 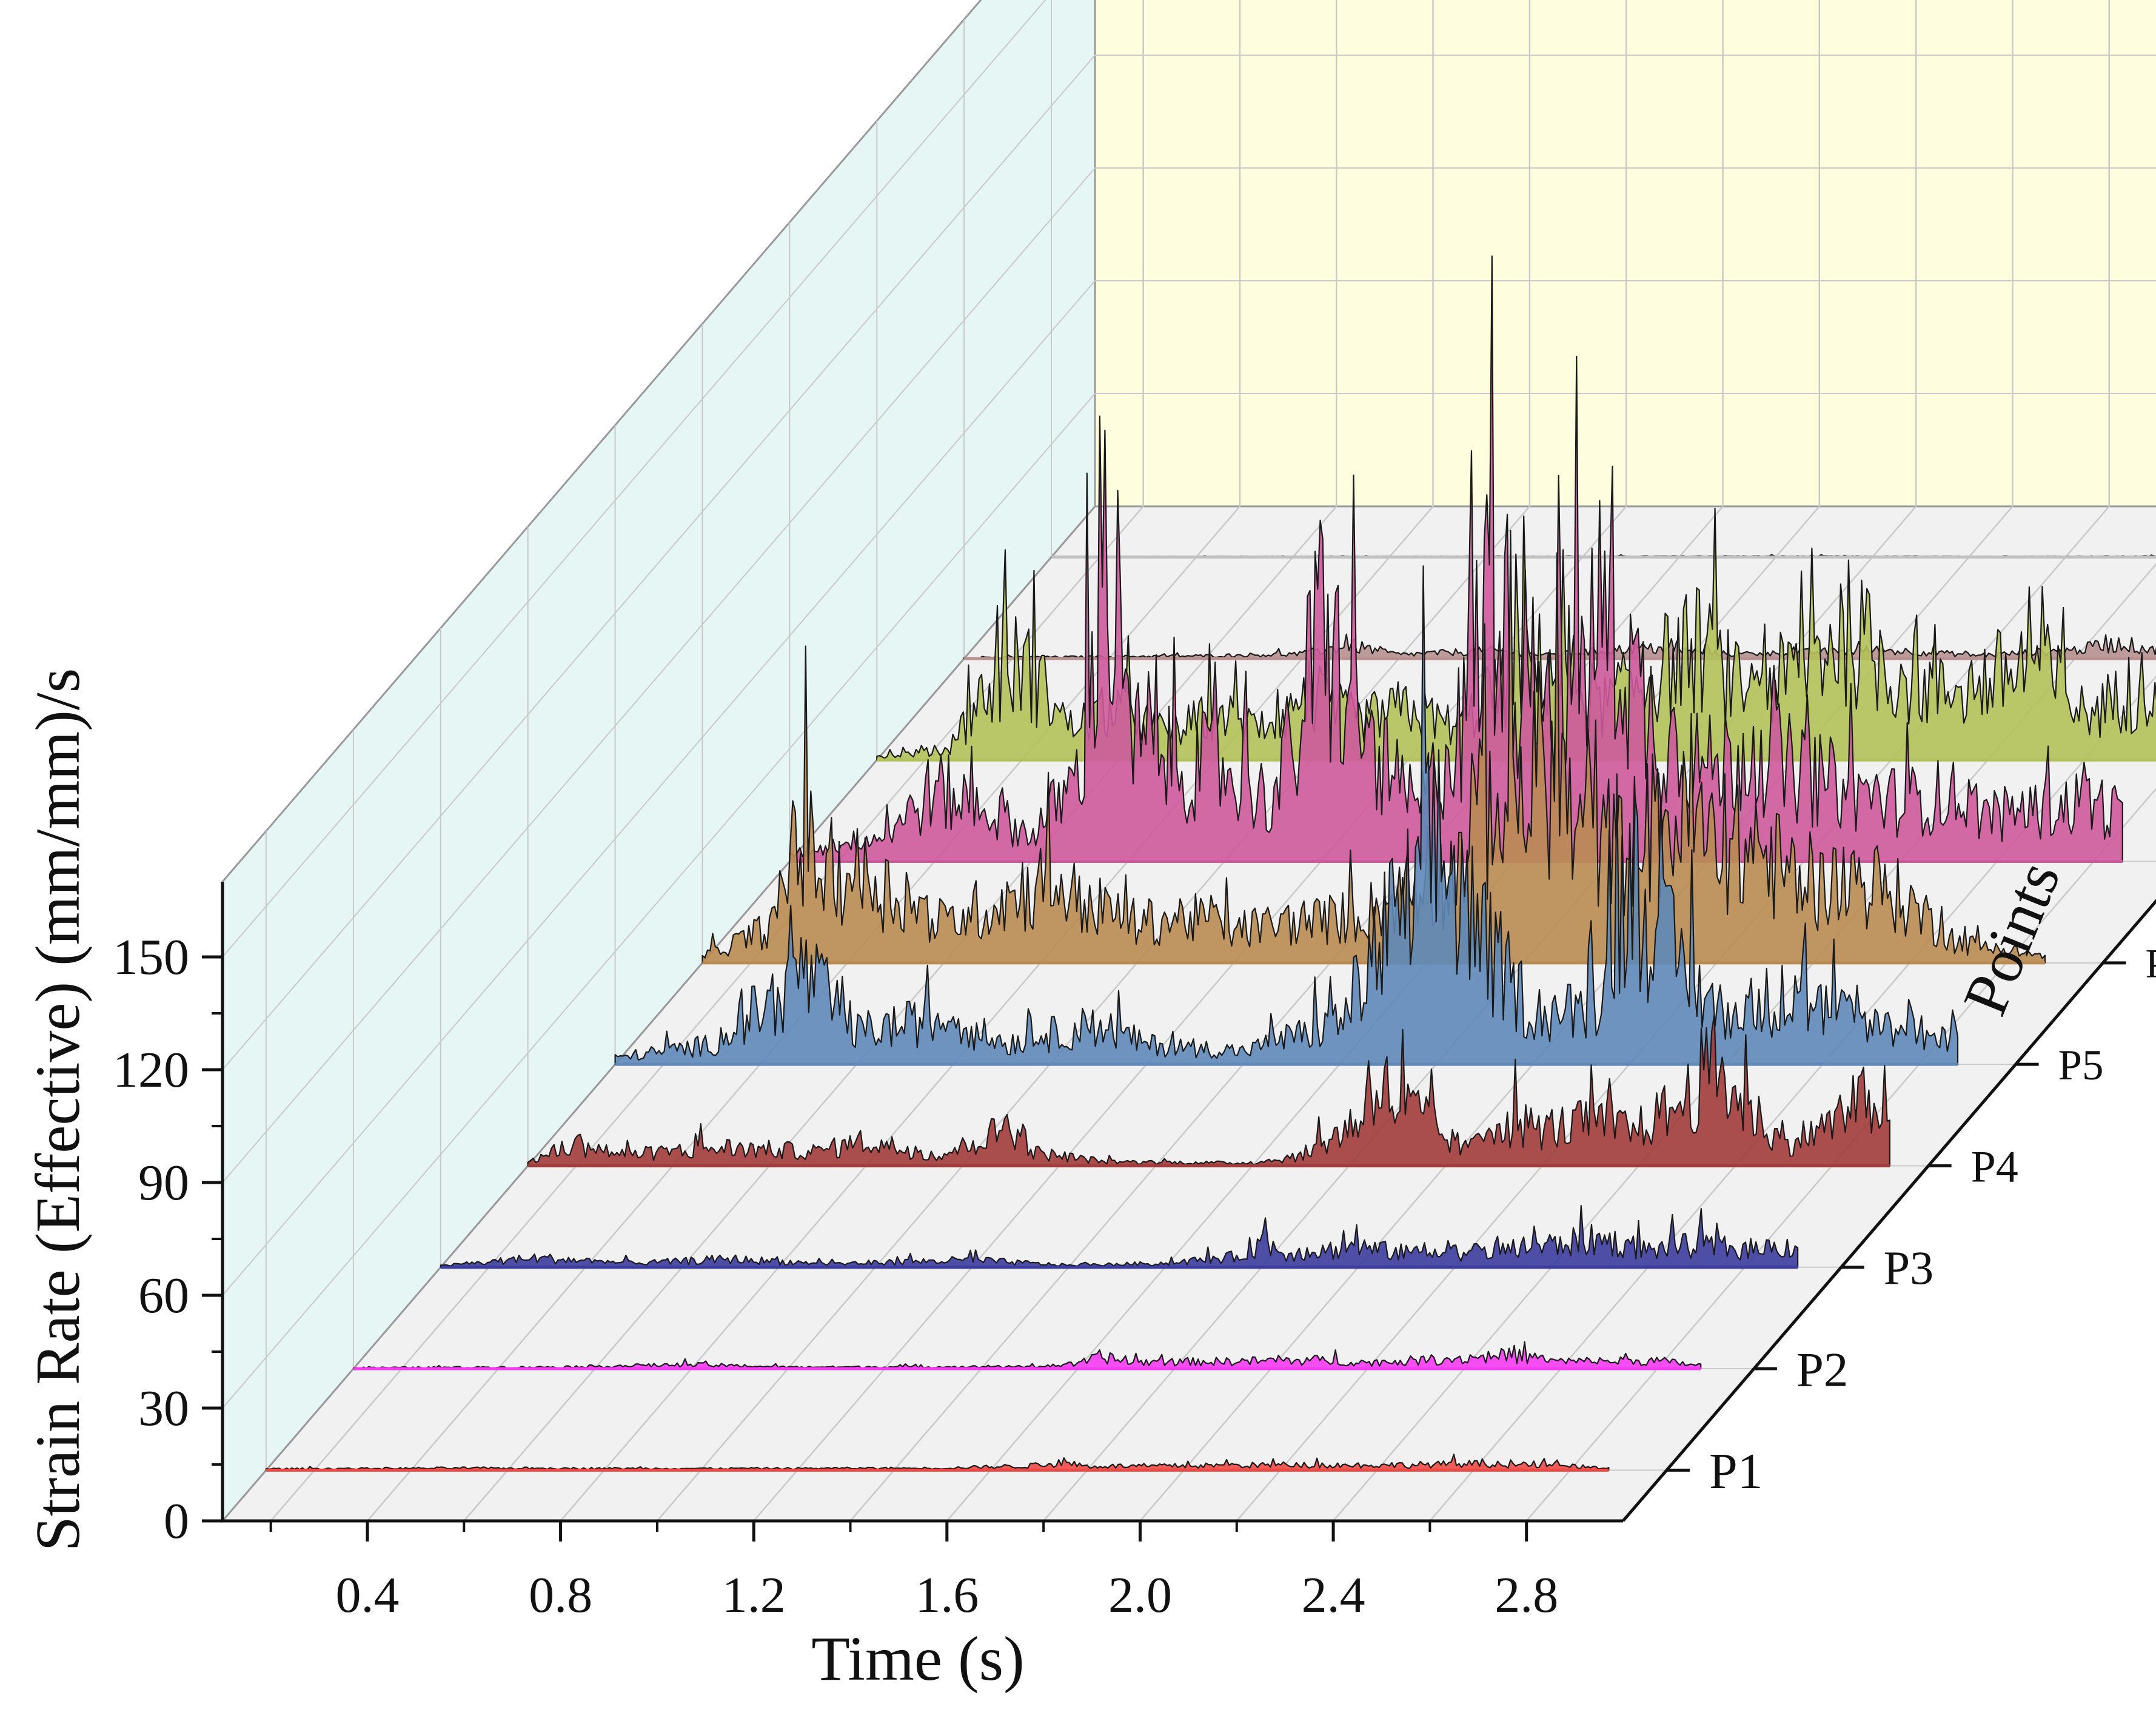 I want to click on y-tick-label: 150, so click(x=151, y=957).